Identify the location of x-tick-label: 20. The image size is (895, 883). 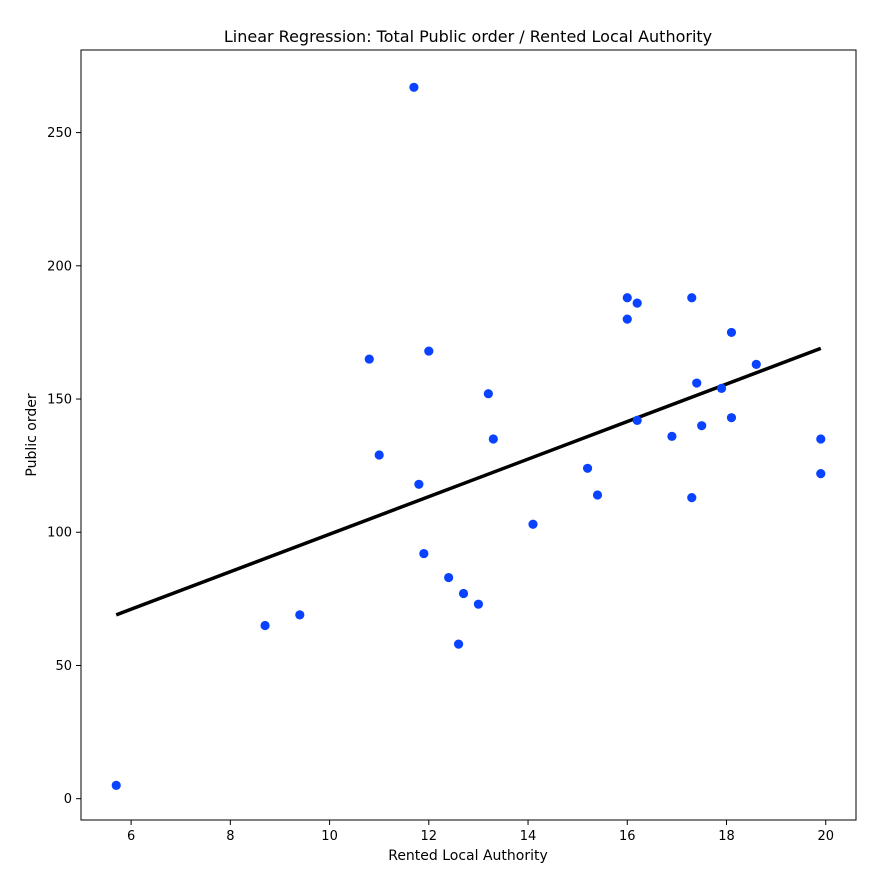
(825, 836).